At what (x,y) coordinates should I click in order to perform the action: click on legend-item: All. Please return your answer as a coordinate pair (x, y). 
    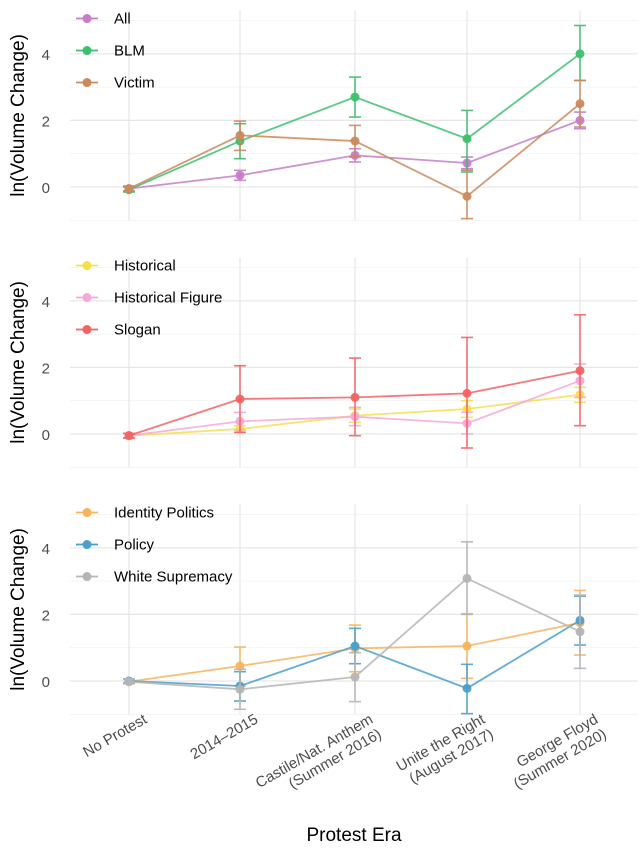
    Looking at the image, I should click on (103, 19).